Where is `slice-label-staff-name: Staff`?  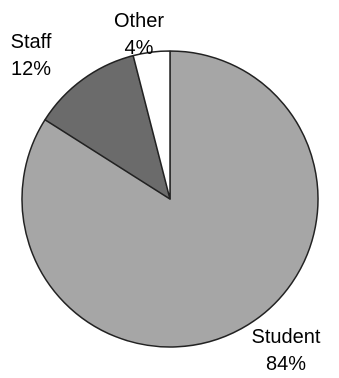
slice-label-staff-name: Staff is located at coordinates (31, 42).